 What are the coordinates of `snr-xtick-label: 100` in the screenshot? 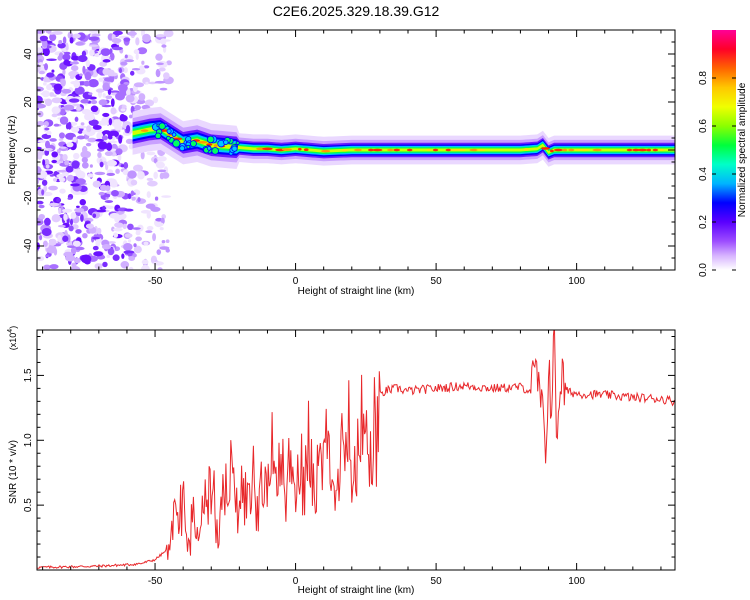 It's located at (576, 581).